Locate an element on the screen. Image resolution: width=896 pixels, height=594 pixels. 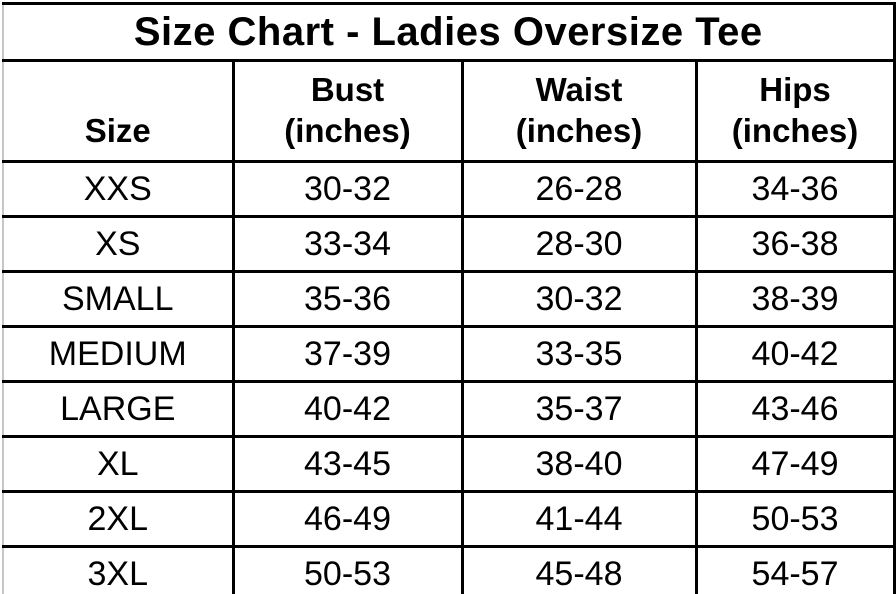
hips-cell: 47-49 is located at coordinates (795, 464).